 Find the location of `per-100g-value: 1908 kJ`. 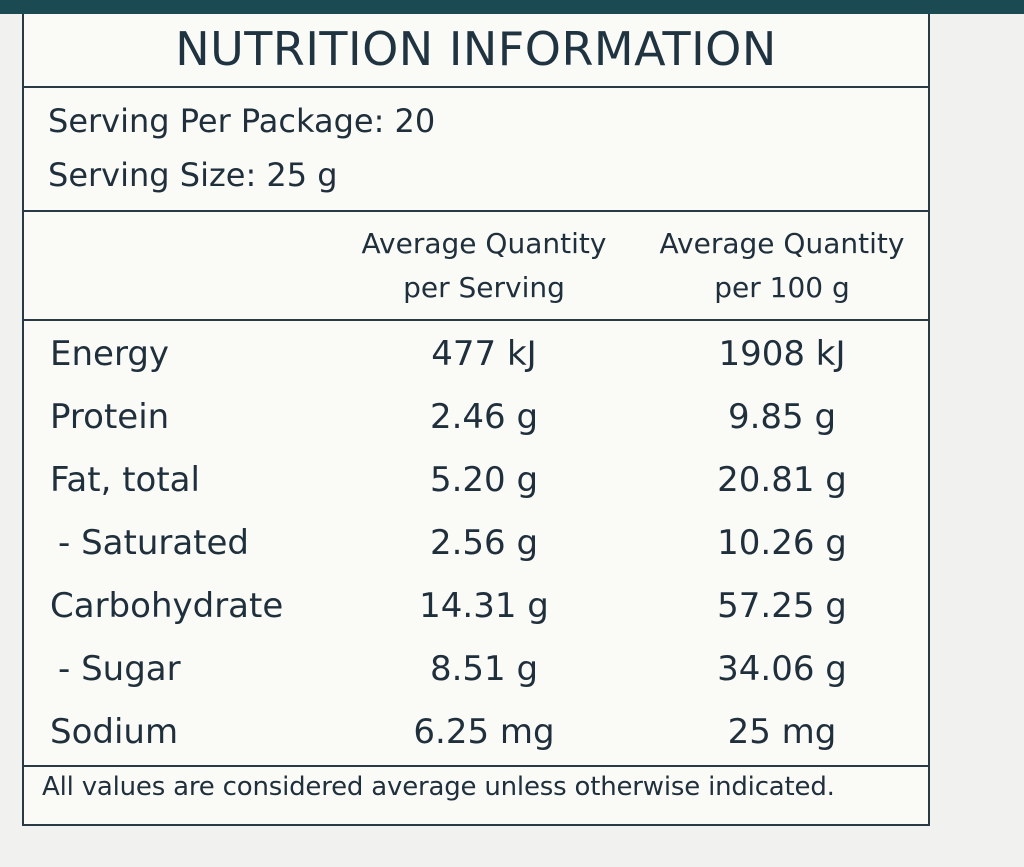

per-100g-value: 1908 kJ is located at coordinates (782, 354).